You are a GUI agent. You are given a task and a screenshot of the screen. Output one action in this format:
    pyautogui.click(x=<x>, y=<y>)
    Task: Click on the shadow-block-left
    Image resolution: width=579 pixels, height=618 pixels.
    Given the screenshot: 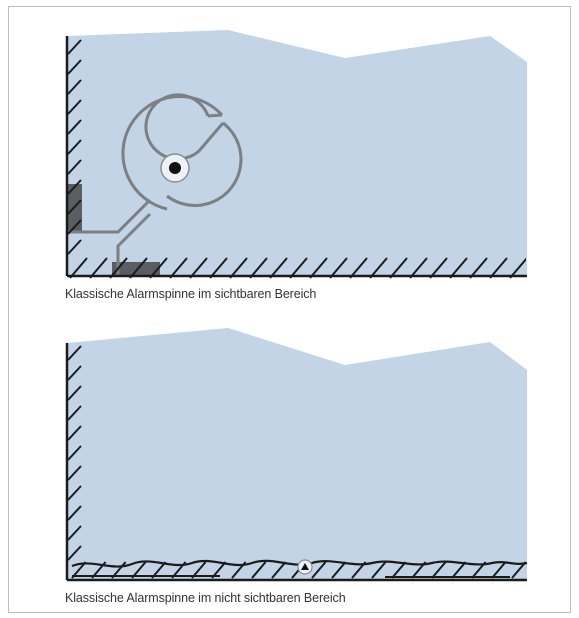 What is the action you would take?
    pyautogui.click(x=75, y=208)
    